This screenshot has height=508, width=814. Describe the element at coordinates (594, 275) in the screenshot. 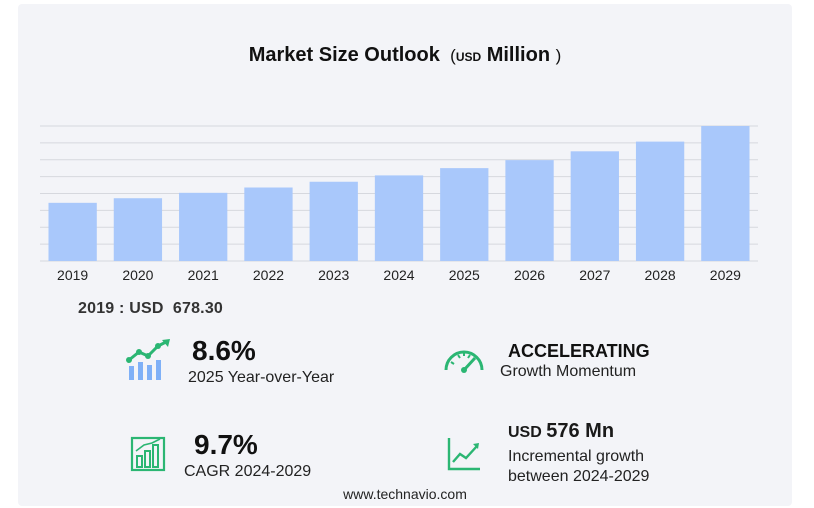

I see `x-tick-label-2027: 2027` at that location.